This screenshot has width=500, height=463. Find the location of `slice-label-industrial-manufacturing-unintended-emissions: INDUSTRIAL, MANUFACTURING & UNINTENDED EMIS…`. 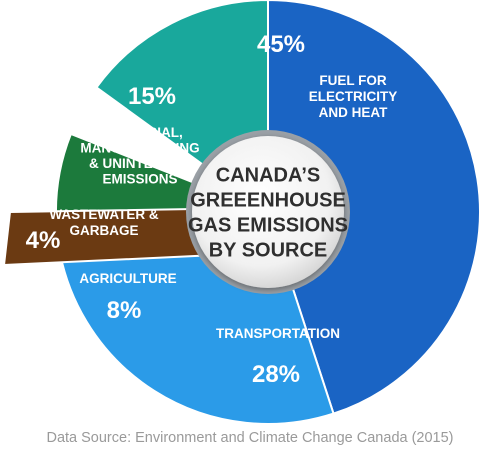

slice-label-industrial-manufacturing-unintended-emissions: INDUSTRIAL, MANUFACTURING & UNINTENDED EMIS… is located at coordinates (139, 156).